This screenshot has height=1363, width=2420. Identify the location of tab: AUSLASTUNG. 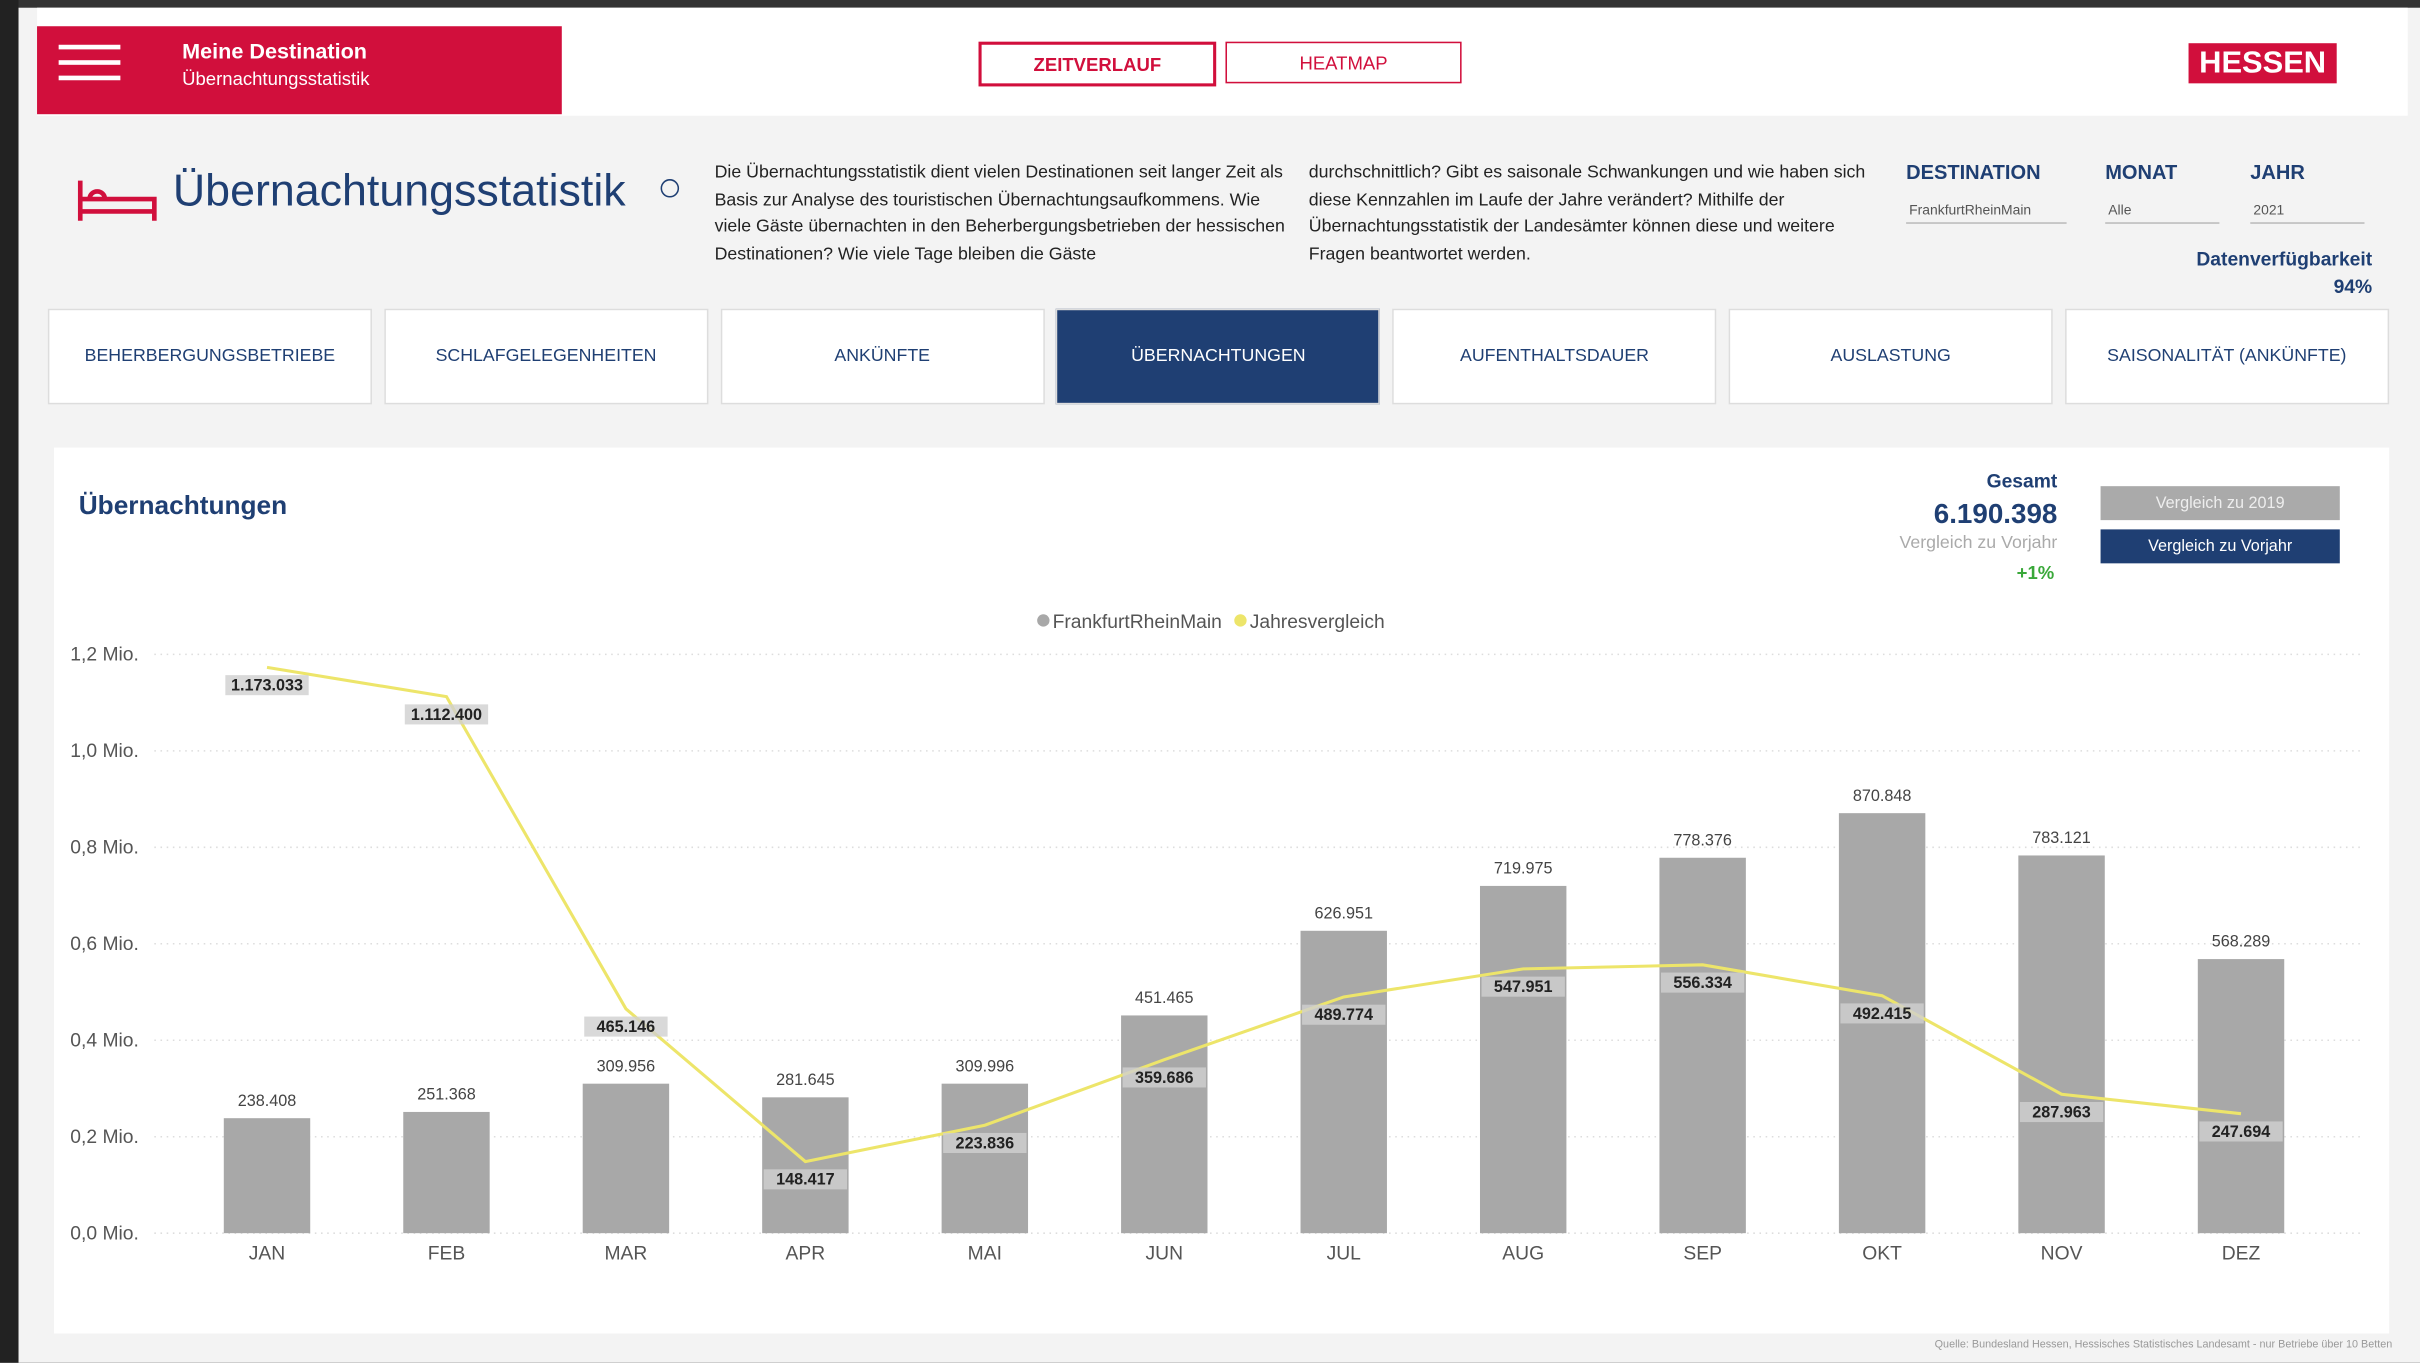
(1890, 356).